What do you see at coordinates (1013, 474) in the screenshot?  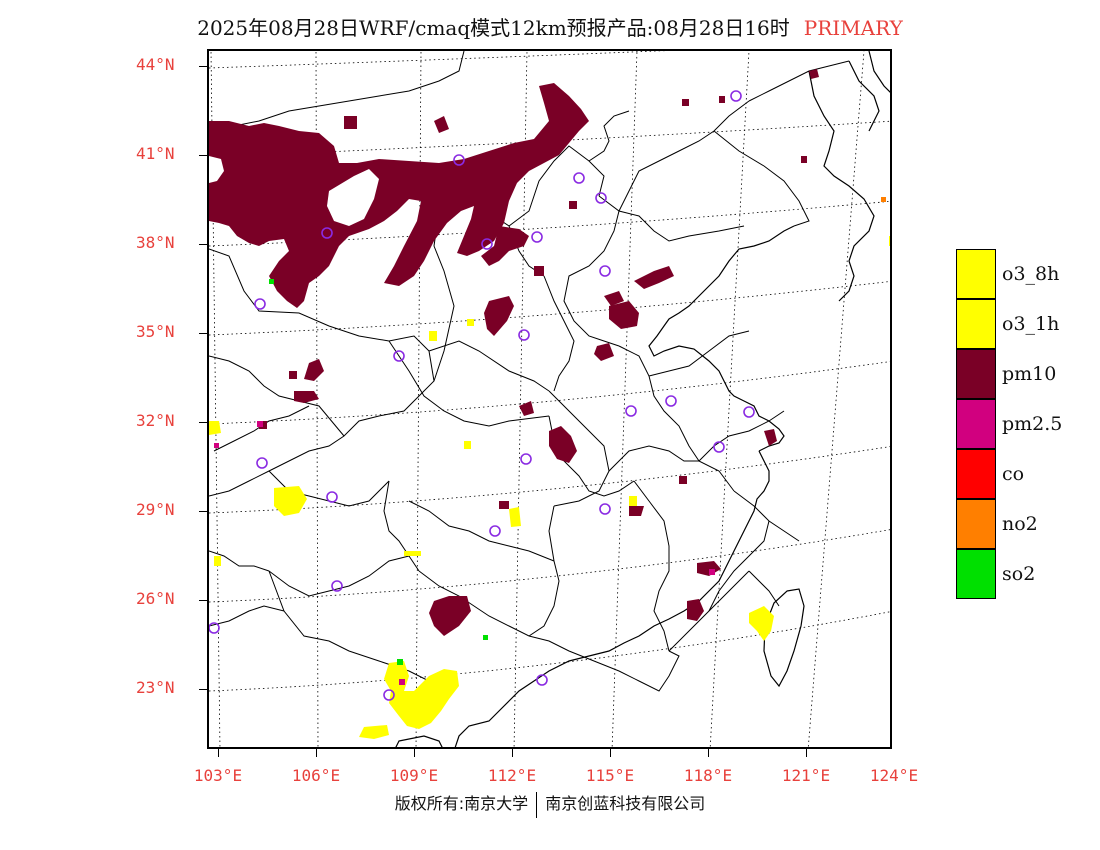 I see `legend-label: co` at bounding box center [1013, 474].